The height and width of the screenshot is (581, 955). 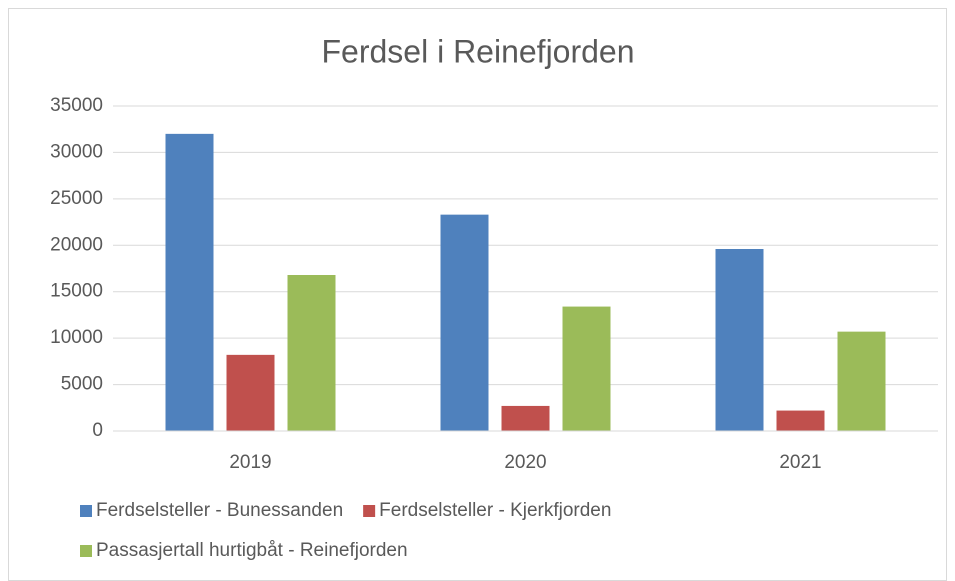 What do you see at coordinates (495, 510) in the screenshot?
I see `legend-label: Ferdselsteller - Kjerkfjorden` at bounding box center [495, 510].